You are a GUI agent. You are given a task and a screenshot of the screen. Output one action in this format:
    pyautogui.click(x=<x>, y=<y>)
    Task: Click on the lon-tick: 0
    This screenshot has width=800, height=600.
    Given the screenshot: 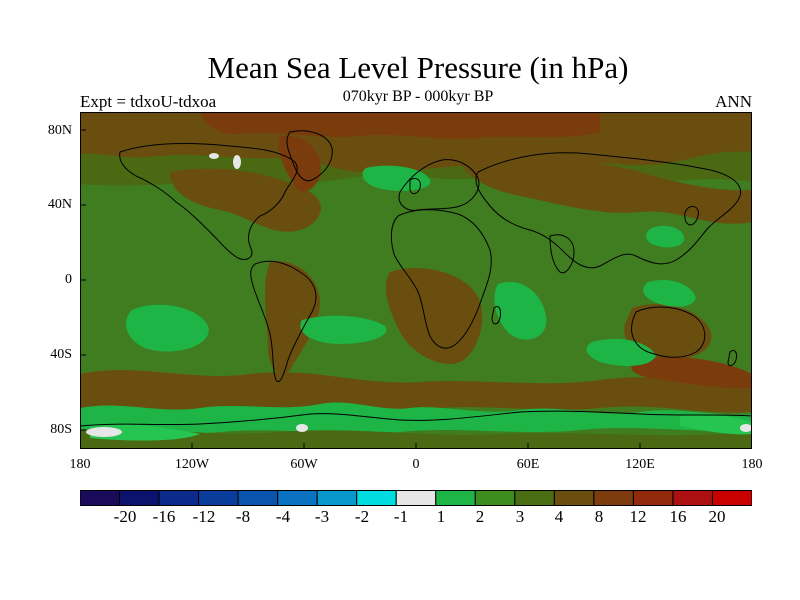 What is the action you would take?
    pyautogui.click(x=416, y=464)
    